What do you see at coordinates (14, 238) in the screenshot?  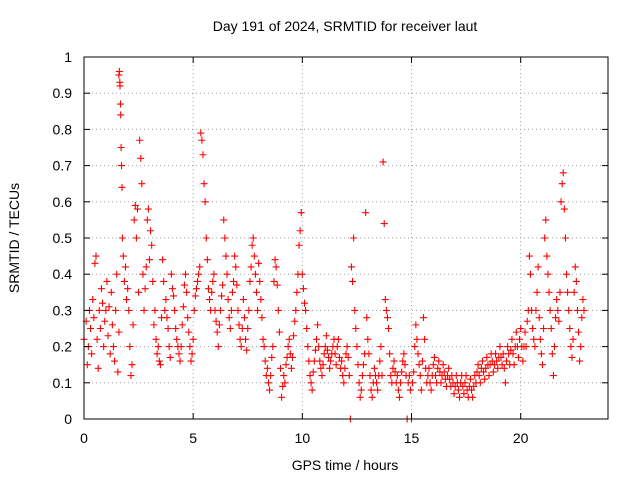 I see `y-axis-label: SRMTID / TECUs` at bounding box center [14, 238].